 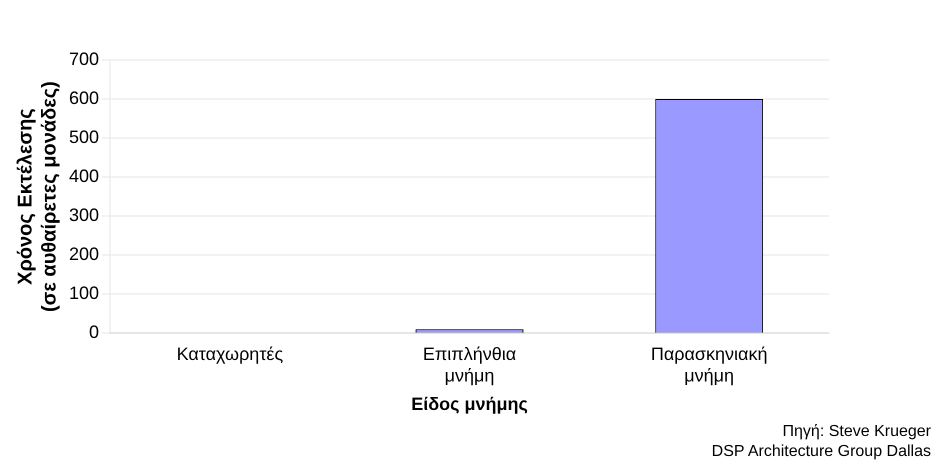 What do you see at coordinates (94, 332) in the screenshot?
I see `y-tick-label: 0` at bounding box center [94, 332].